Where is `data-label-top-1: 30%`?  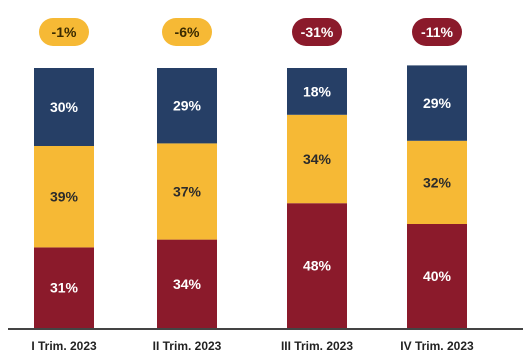
data-label-top-1: 30% is located at coordinates (64, 107).